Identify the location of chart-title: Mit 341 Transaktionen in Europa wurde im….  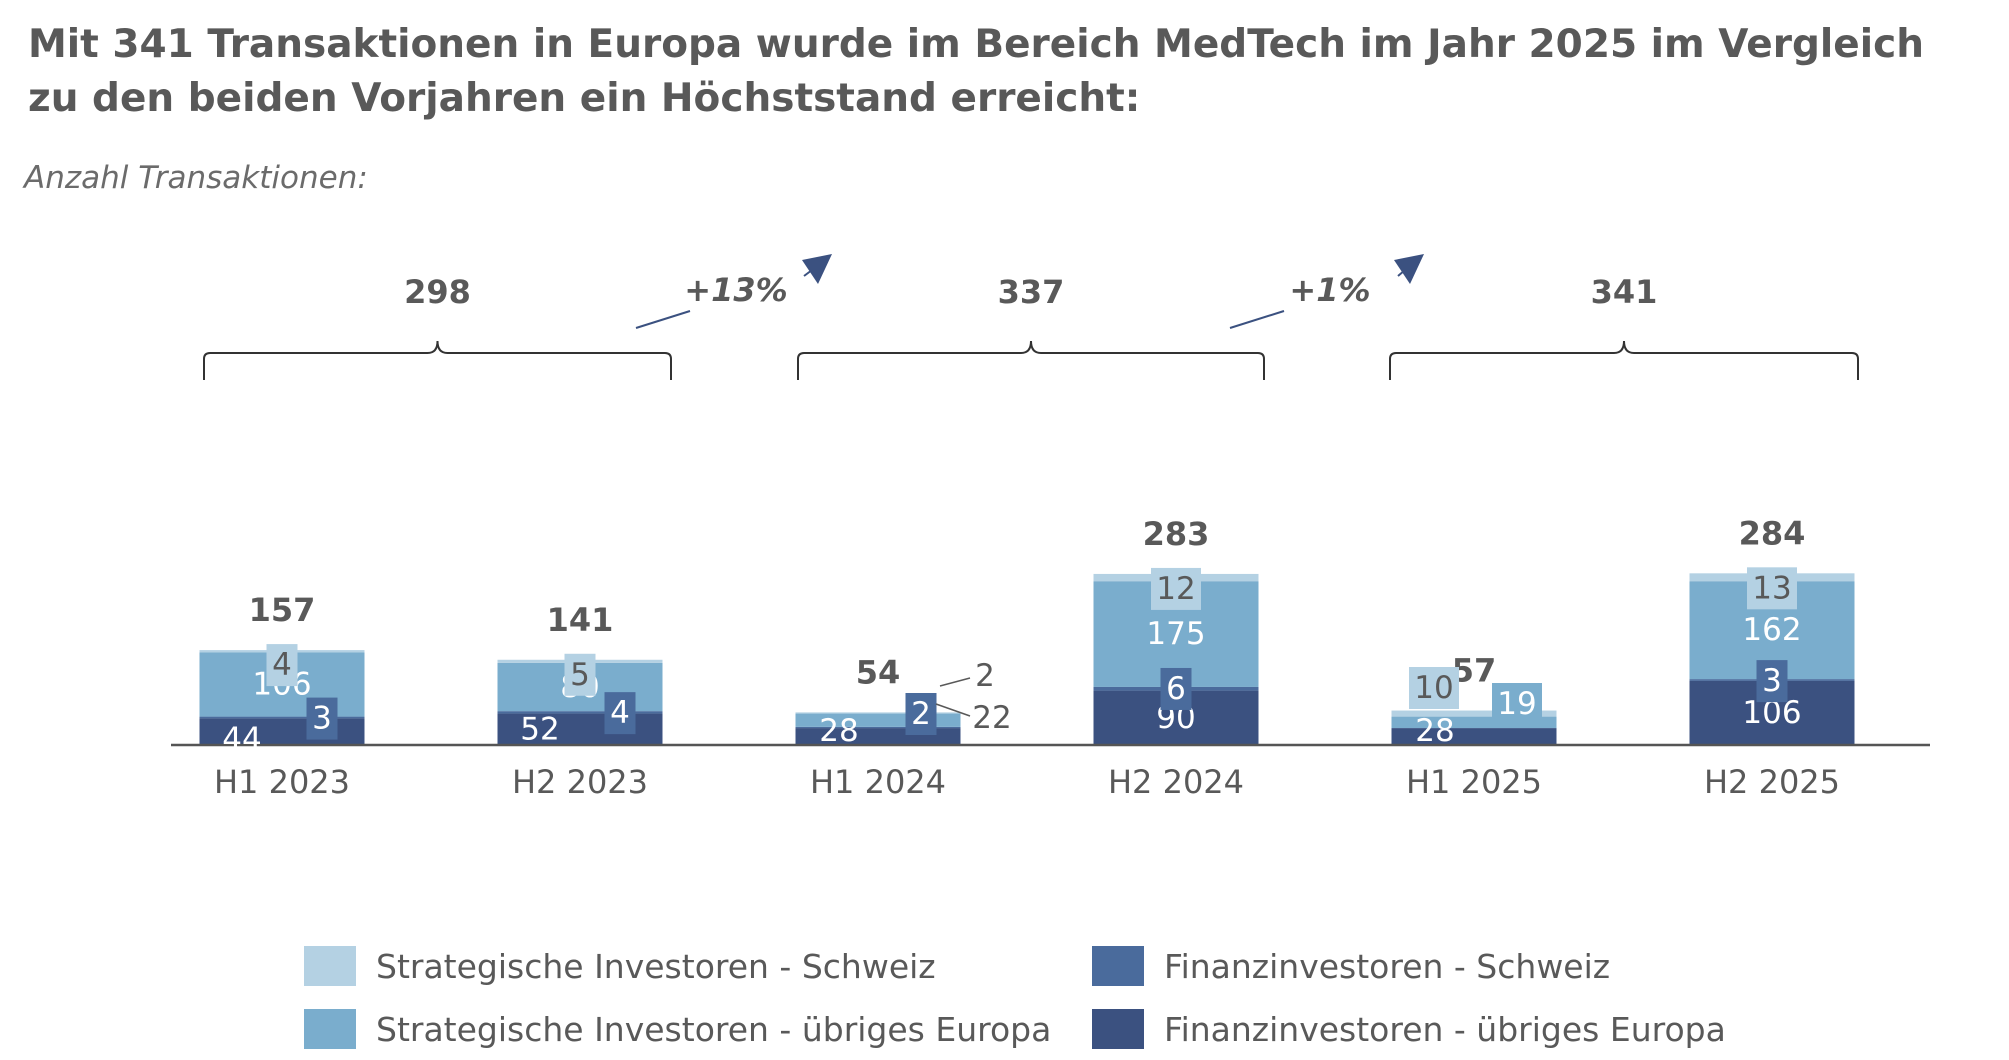
(976, 71).